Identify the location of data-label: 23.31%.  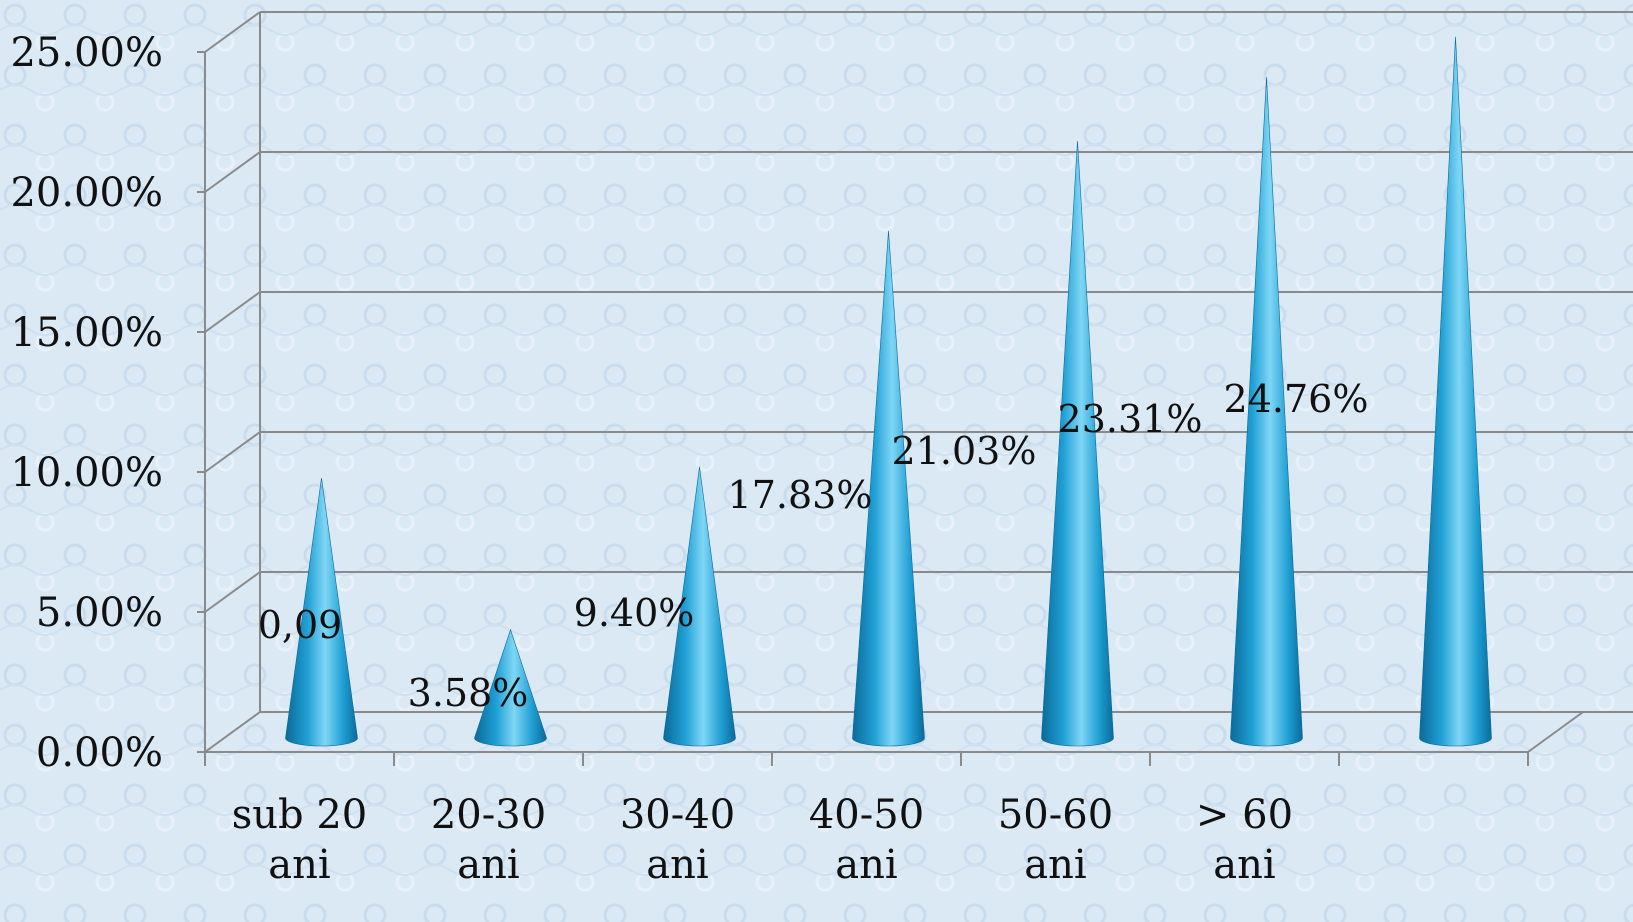
(1130, 419).